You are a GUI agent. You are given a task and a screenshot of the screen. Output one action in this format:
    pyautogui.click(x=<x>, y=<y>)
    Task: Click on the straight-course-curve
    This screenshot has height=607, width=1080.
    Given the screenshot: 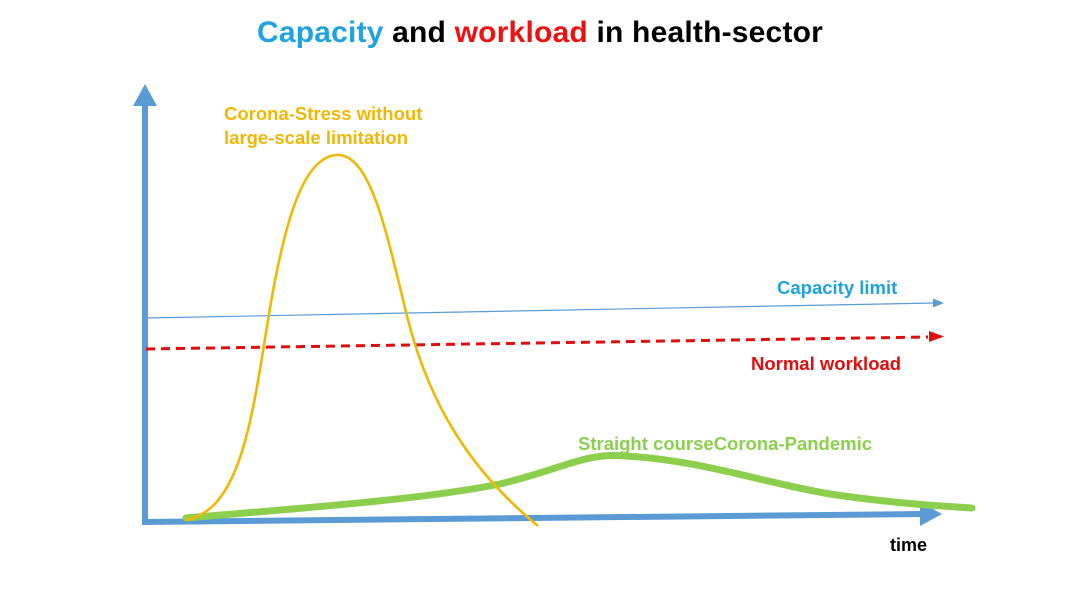 What is the action you would take?
    pyautogui.click(x=579, y=486)
    